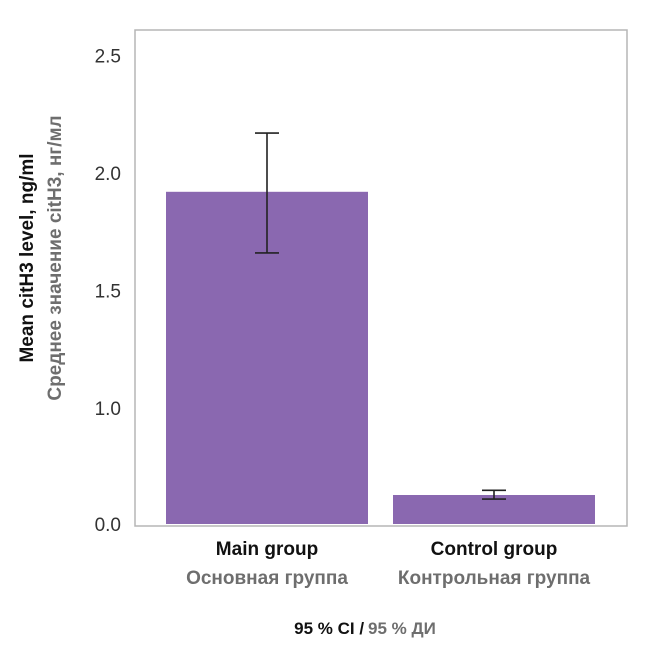  I want to click on x-tick-label-control-en: Control group, so click(494, 549).